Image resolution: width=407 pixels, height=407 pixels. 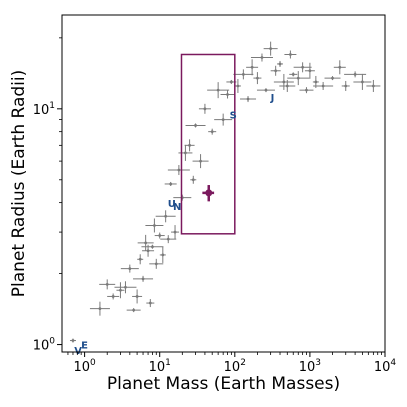 What do you see at coordinates (19, 183) in the screenshot?
I see `y-axis-title: Planet Radius (Earth Radii)` at bounding box center [19, 183].